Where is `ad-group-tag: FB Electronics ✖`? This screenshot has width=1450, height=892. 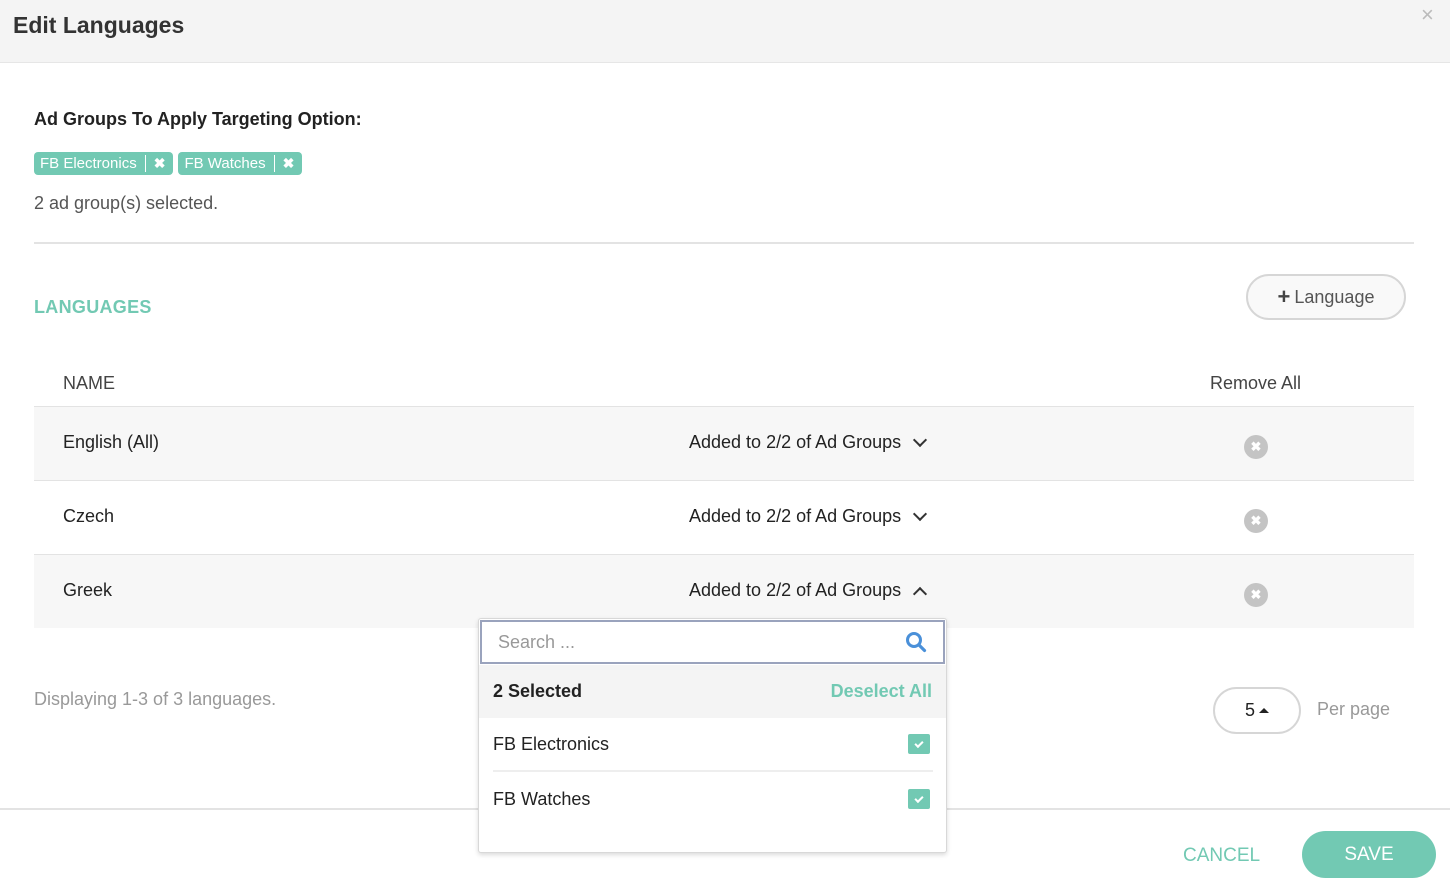 ad-group-tag: FB Electronics ✖ is located at coordinates (104, 163).